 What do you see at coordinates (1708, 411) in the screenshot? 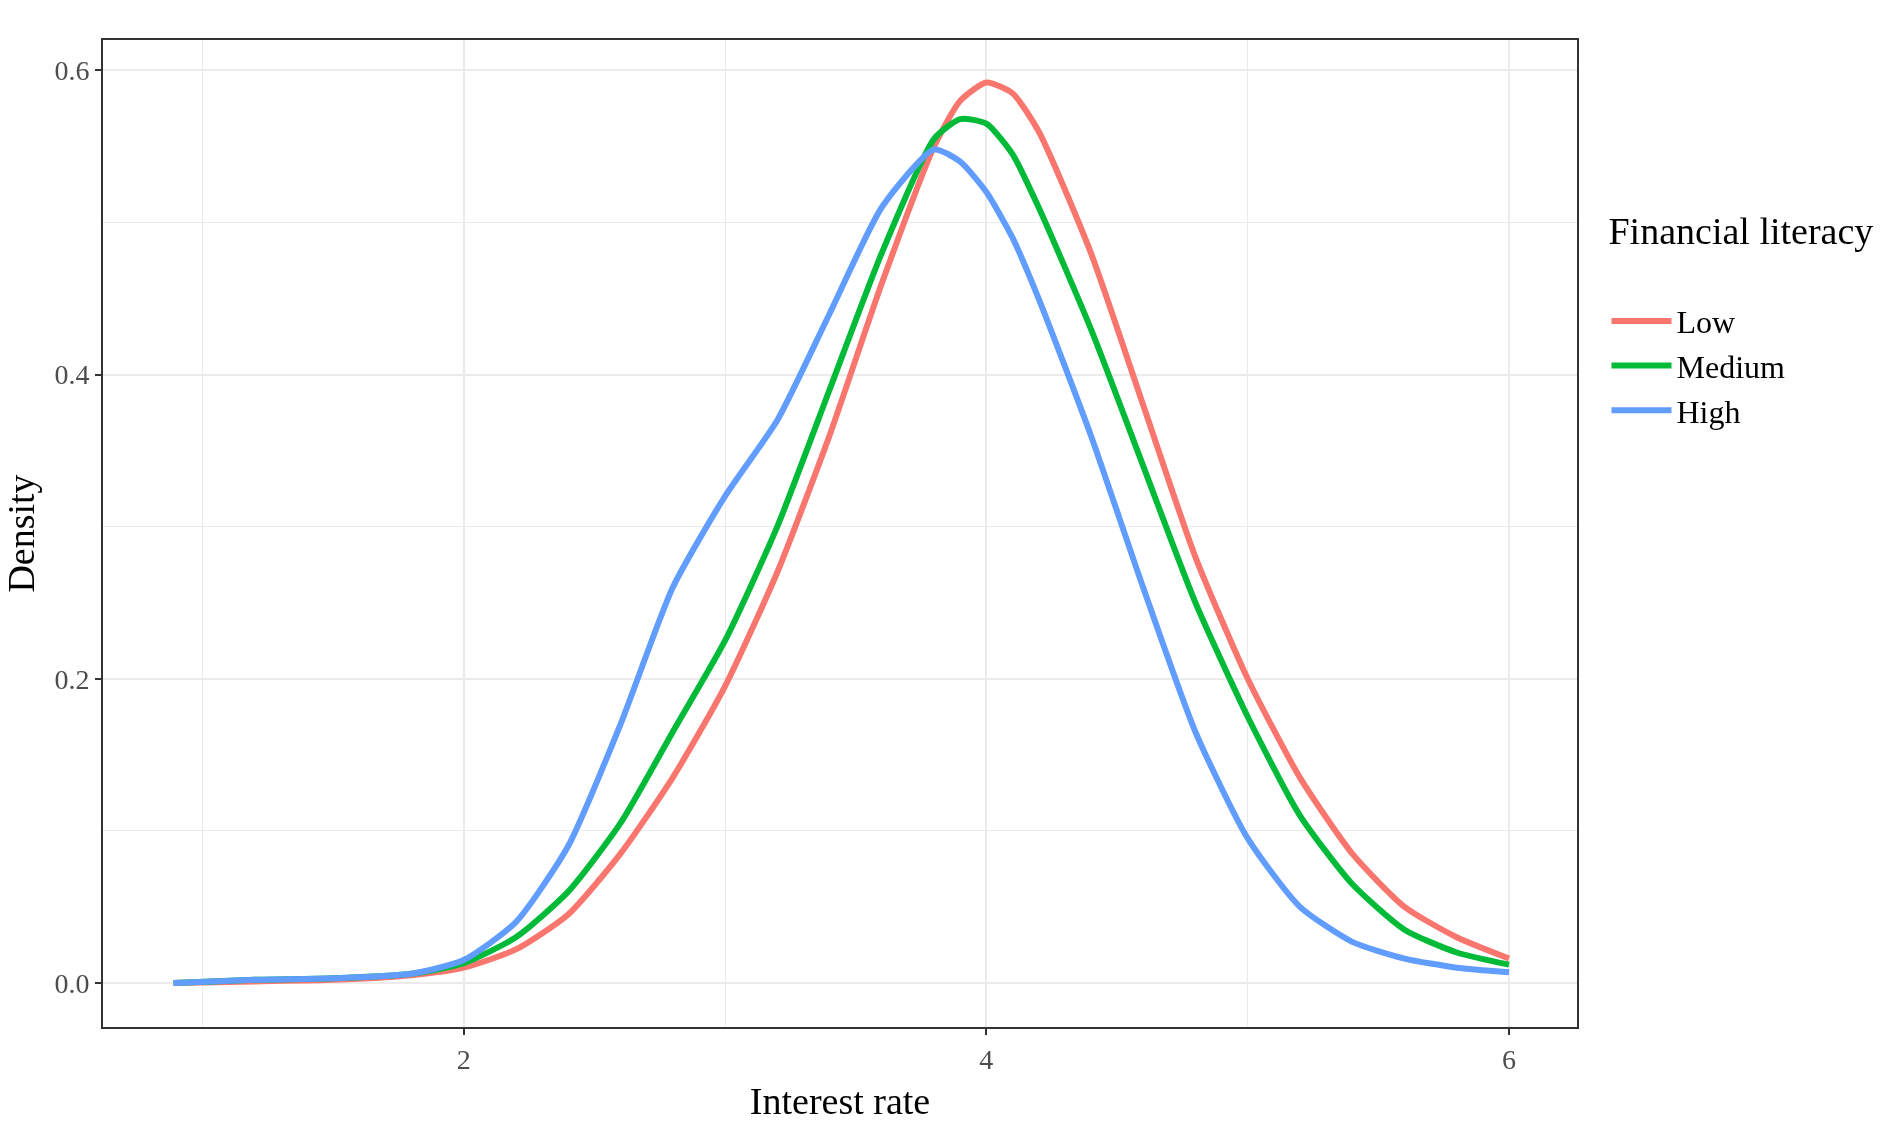
I see `legend-label: High` at bounding box center [1708, 411].